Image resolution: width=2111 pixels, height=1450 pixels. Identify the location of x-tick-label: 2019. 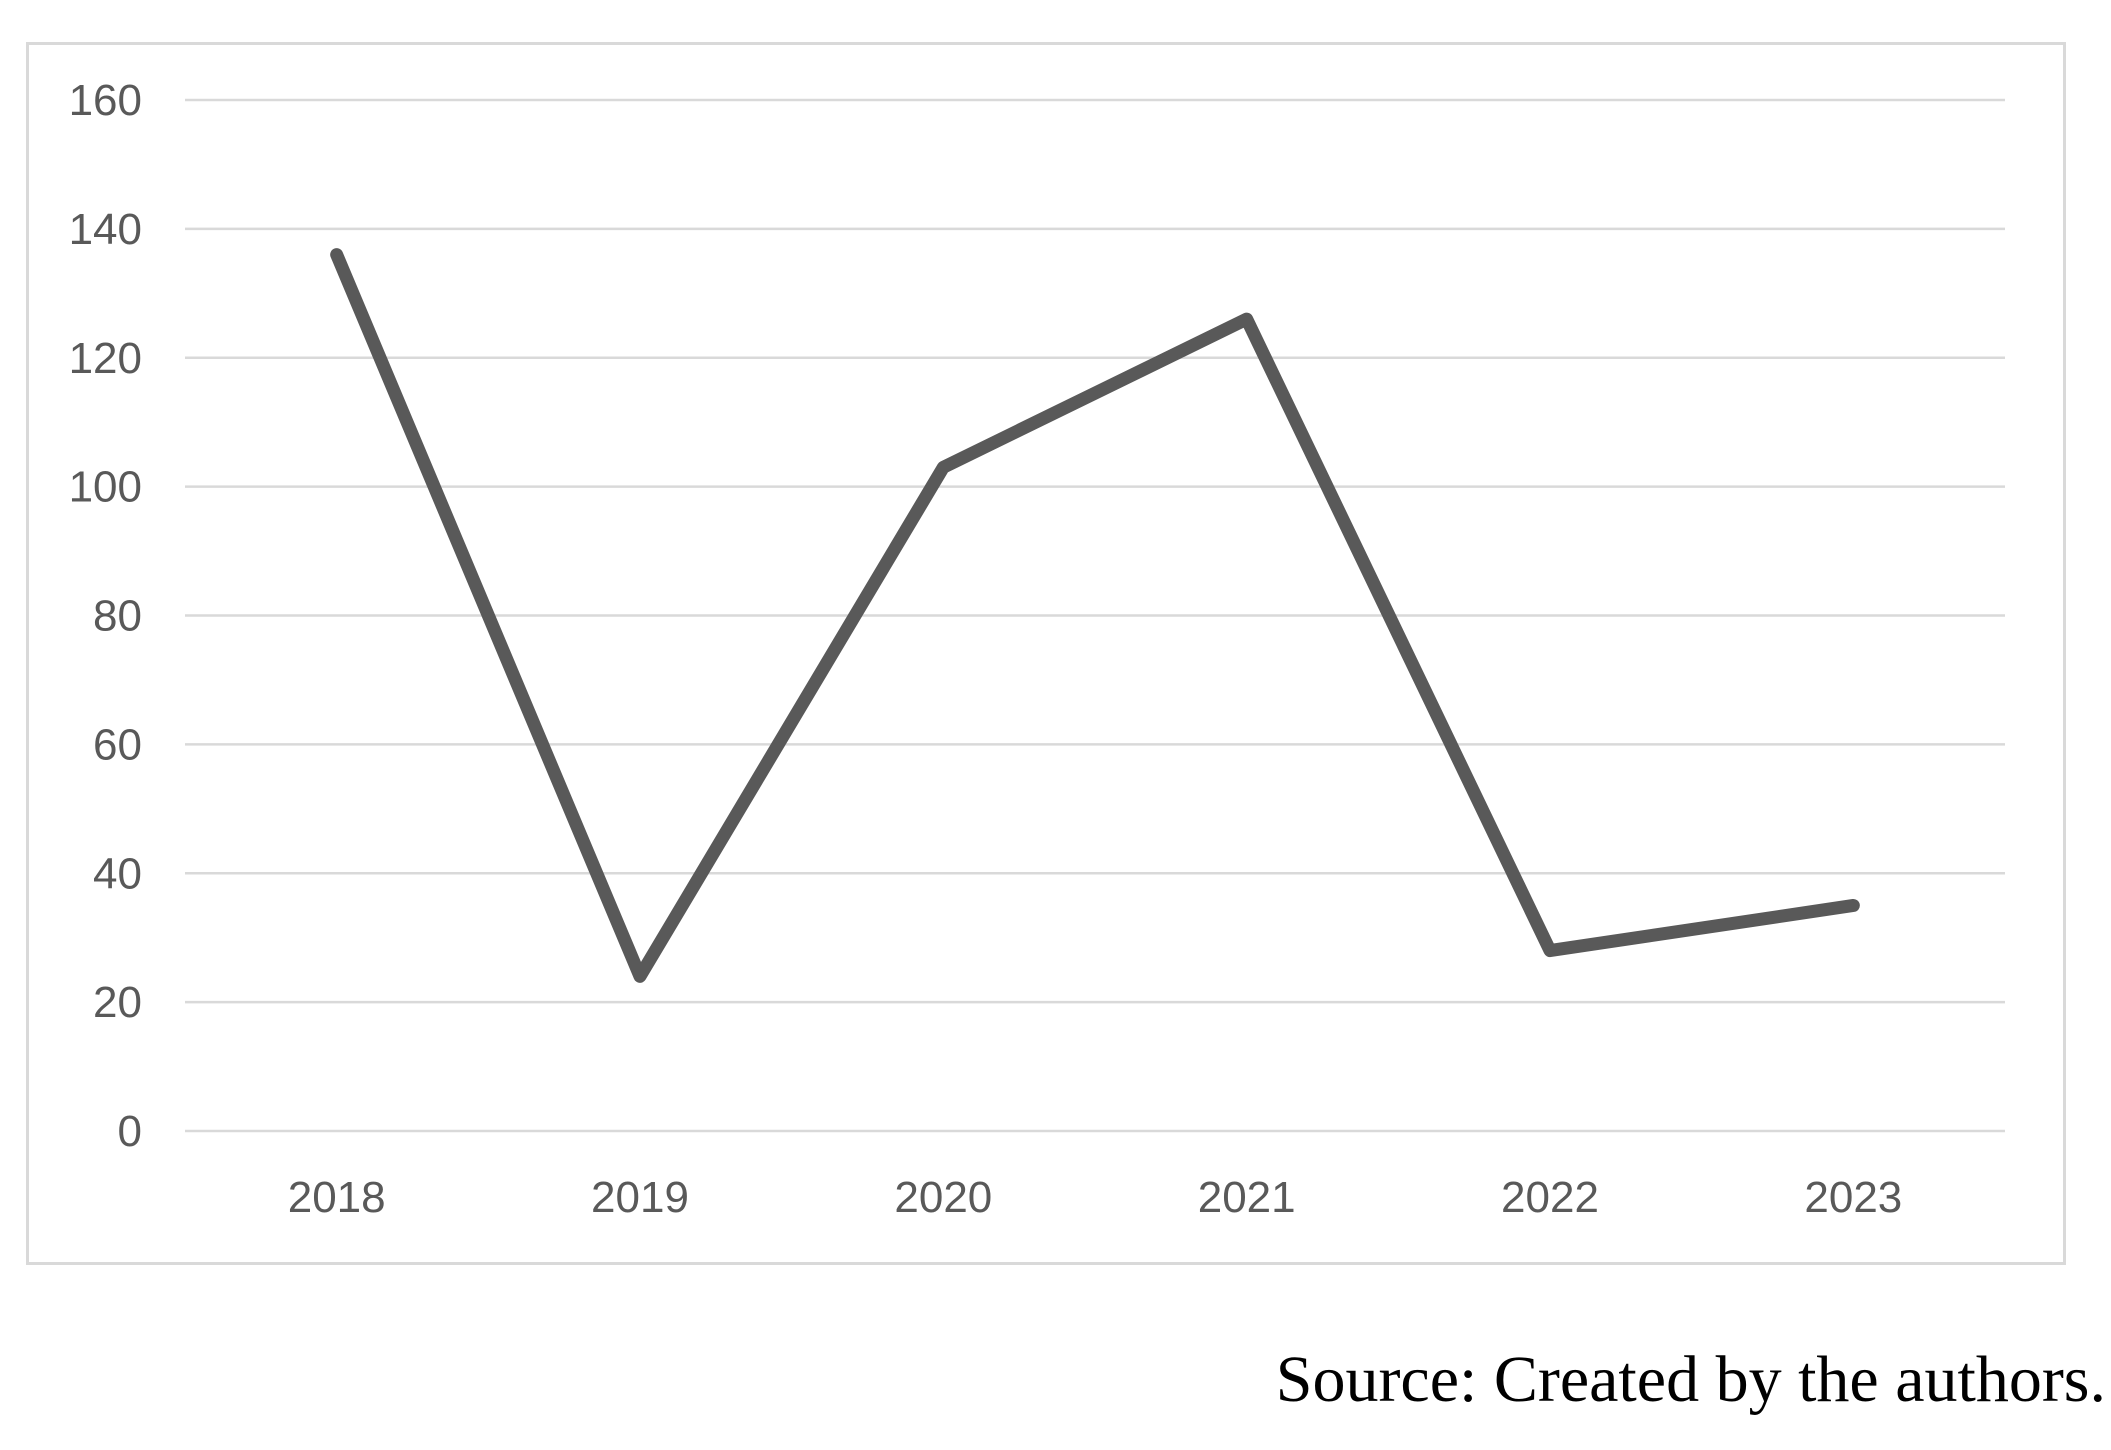
(640, 1197).